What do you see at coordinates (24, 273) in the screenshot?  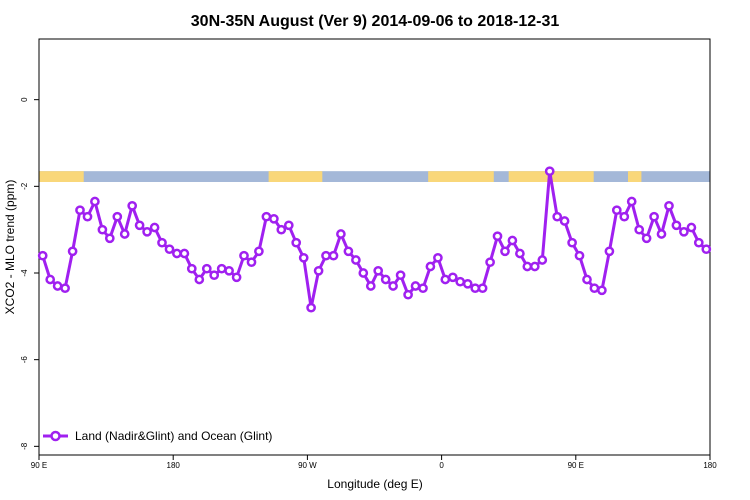 I see `y-tick-label: -4` at bounding box center [24, 273].